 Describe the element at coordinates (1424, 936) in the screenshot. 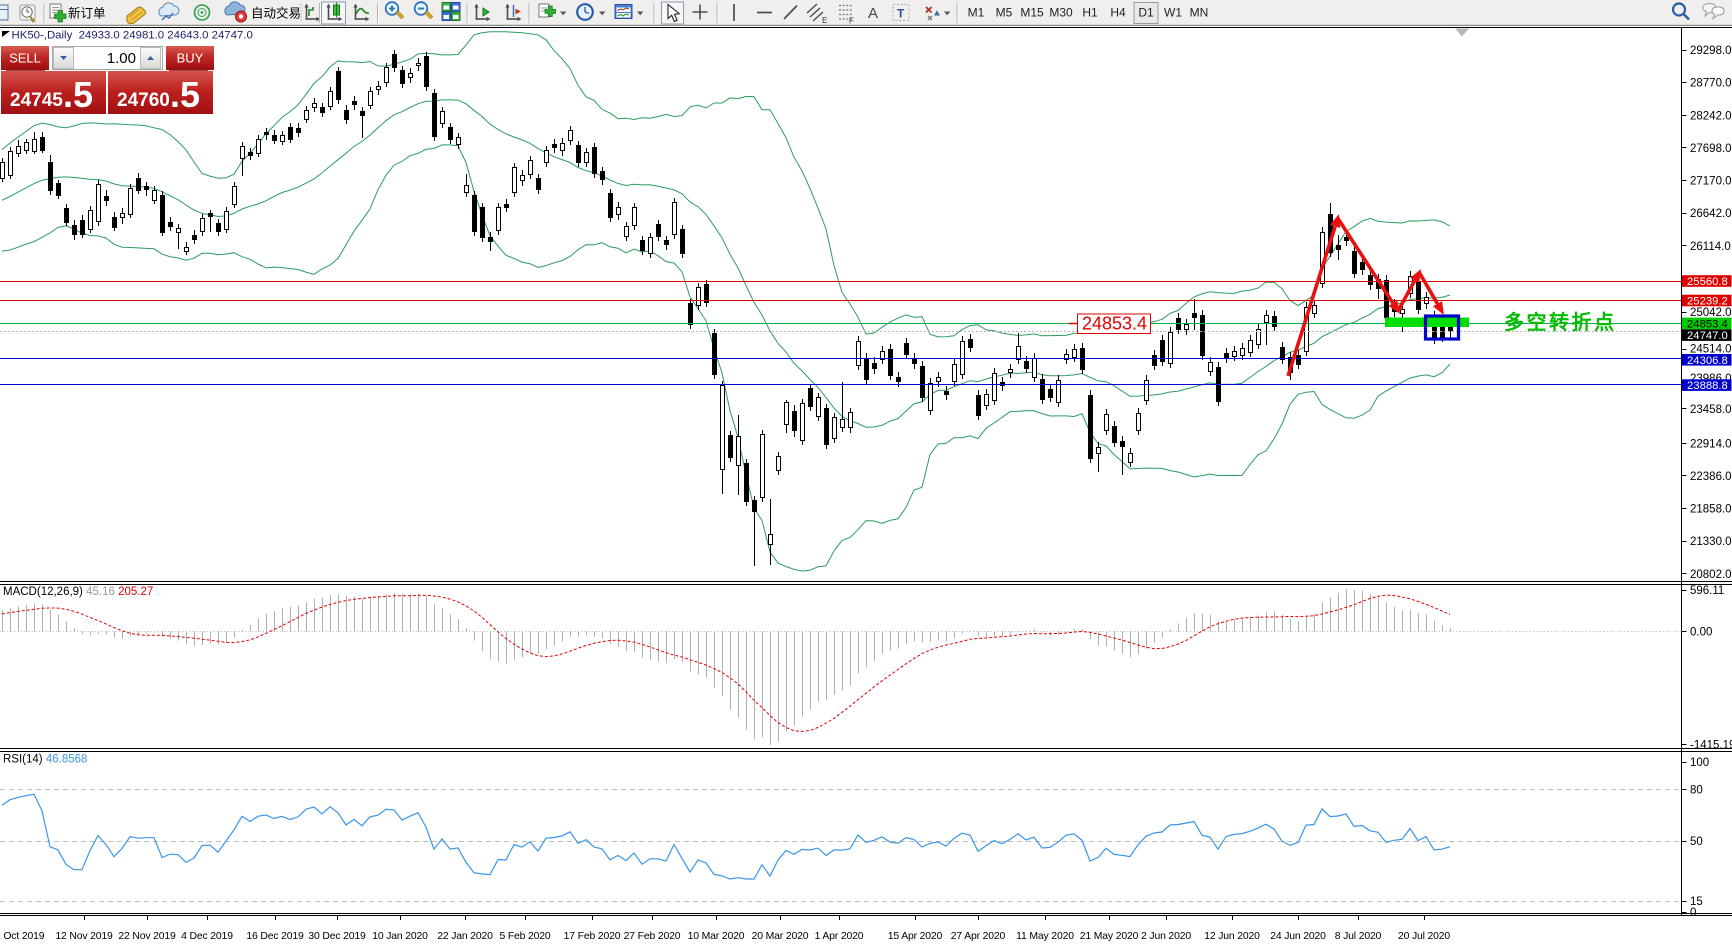

I see `svg-text: 20 Jul 2020` at that location.